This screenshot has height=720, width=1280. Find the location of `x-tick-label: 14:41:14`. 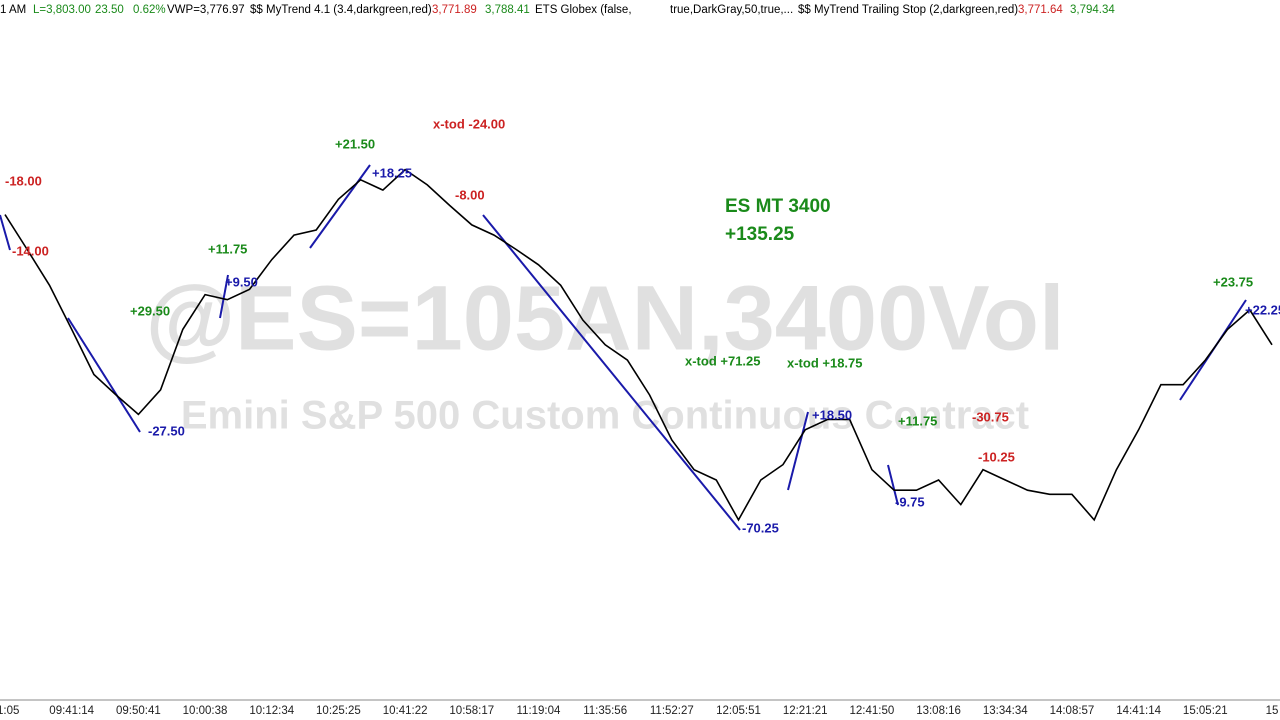

x-tick-label: 14:41:14 is located at coordinates (1138, 711).